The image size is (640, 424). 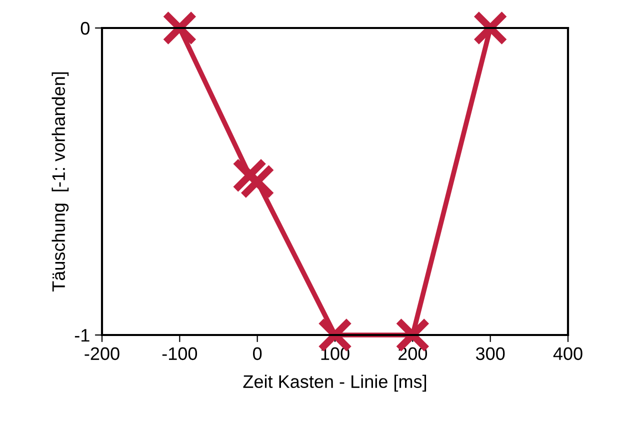 What do you see at coordinates (180, 353) in the screenshot?
I see `x-tick-label: -100` at bounding box center [180, 353].